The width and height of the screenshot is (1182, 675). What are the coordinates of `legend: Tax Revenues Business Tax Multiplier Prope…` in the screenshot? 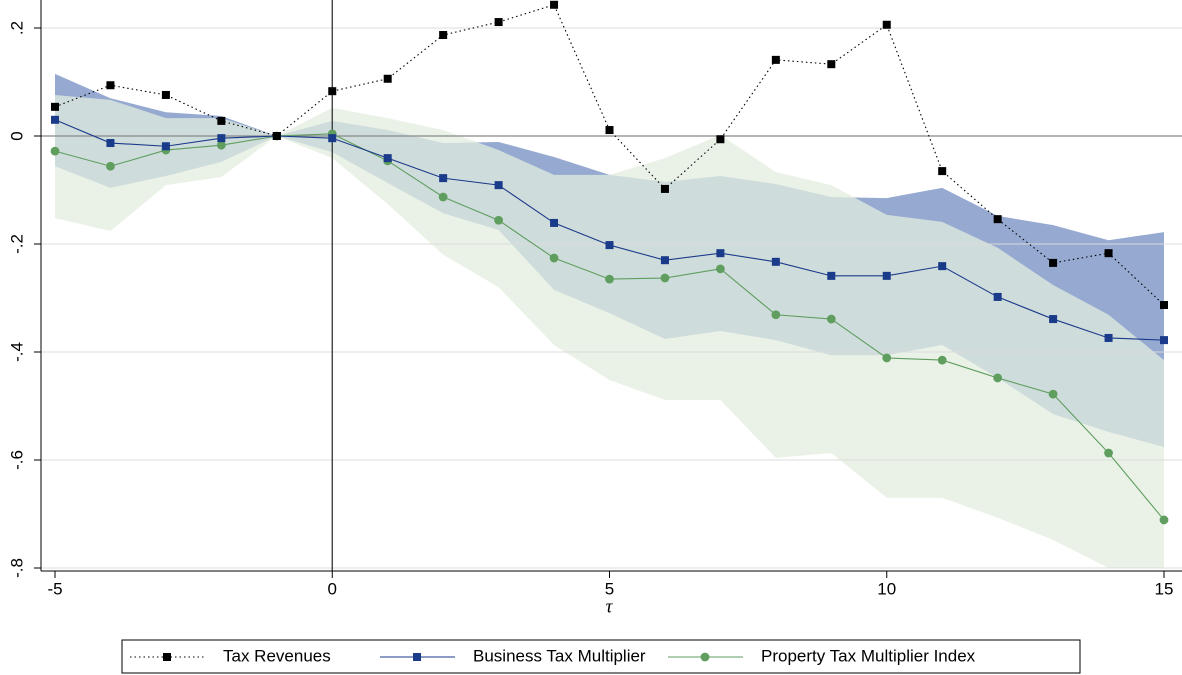 It's located at (553, 655).